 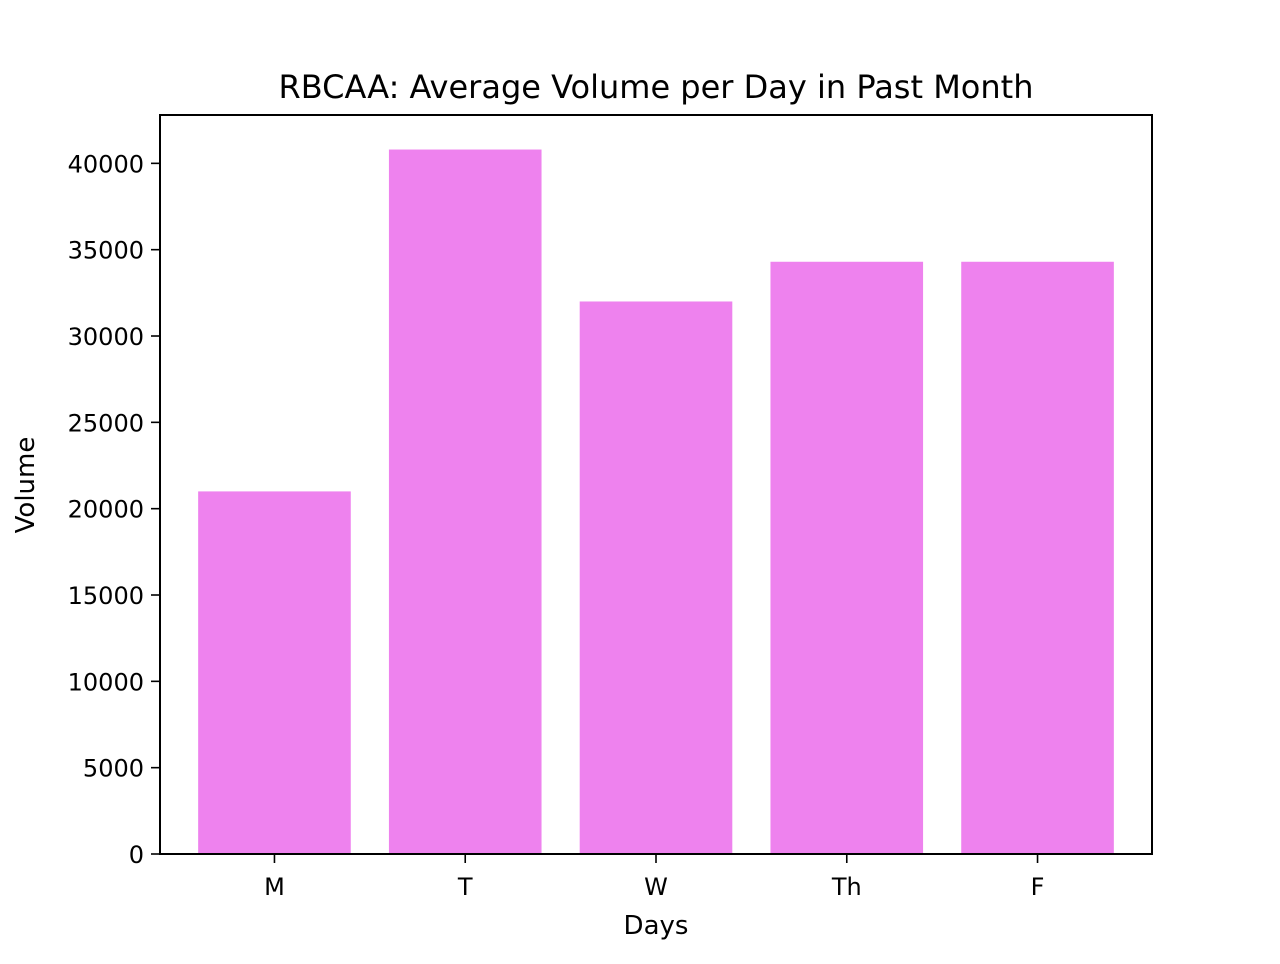 I want to click on y-tick-label: 35000, so click(x=106, y=251).